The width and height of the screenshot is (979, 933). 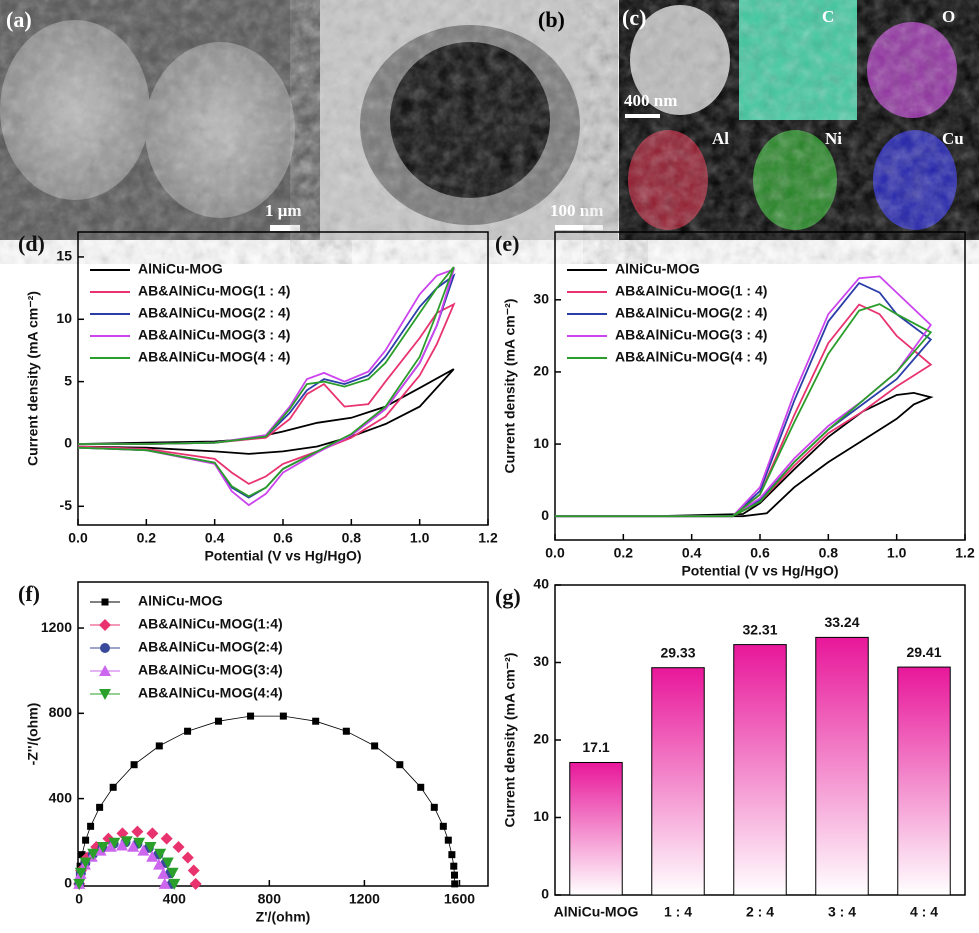 I want to click on x-tick-label: 1200, so click(x=364, y=899).